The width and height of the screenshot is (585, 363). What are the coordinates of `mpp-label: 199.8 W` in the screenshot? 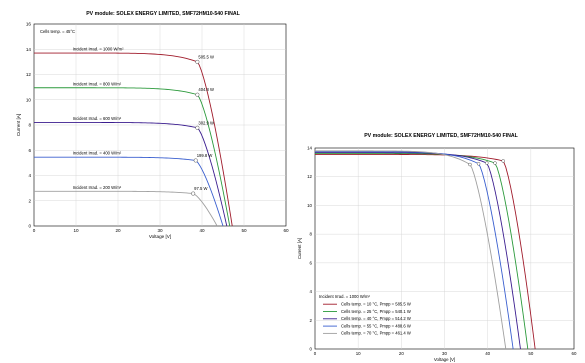 It's located at (205, 155).